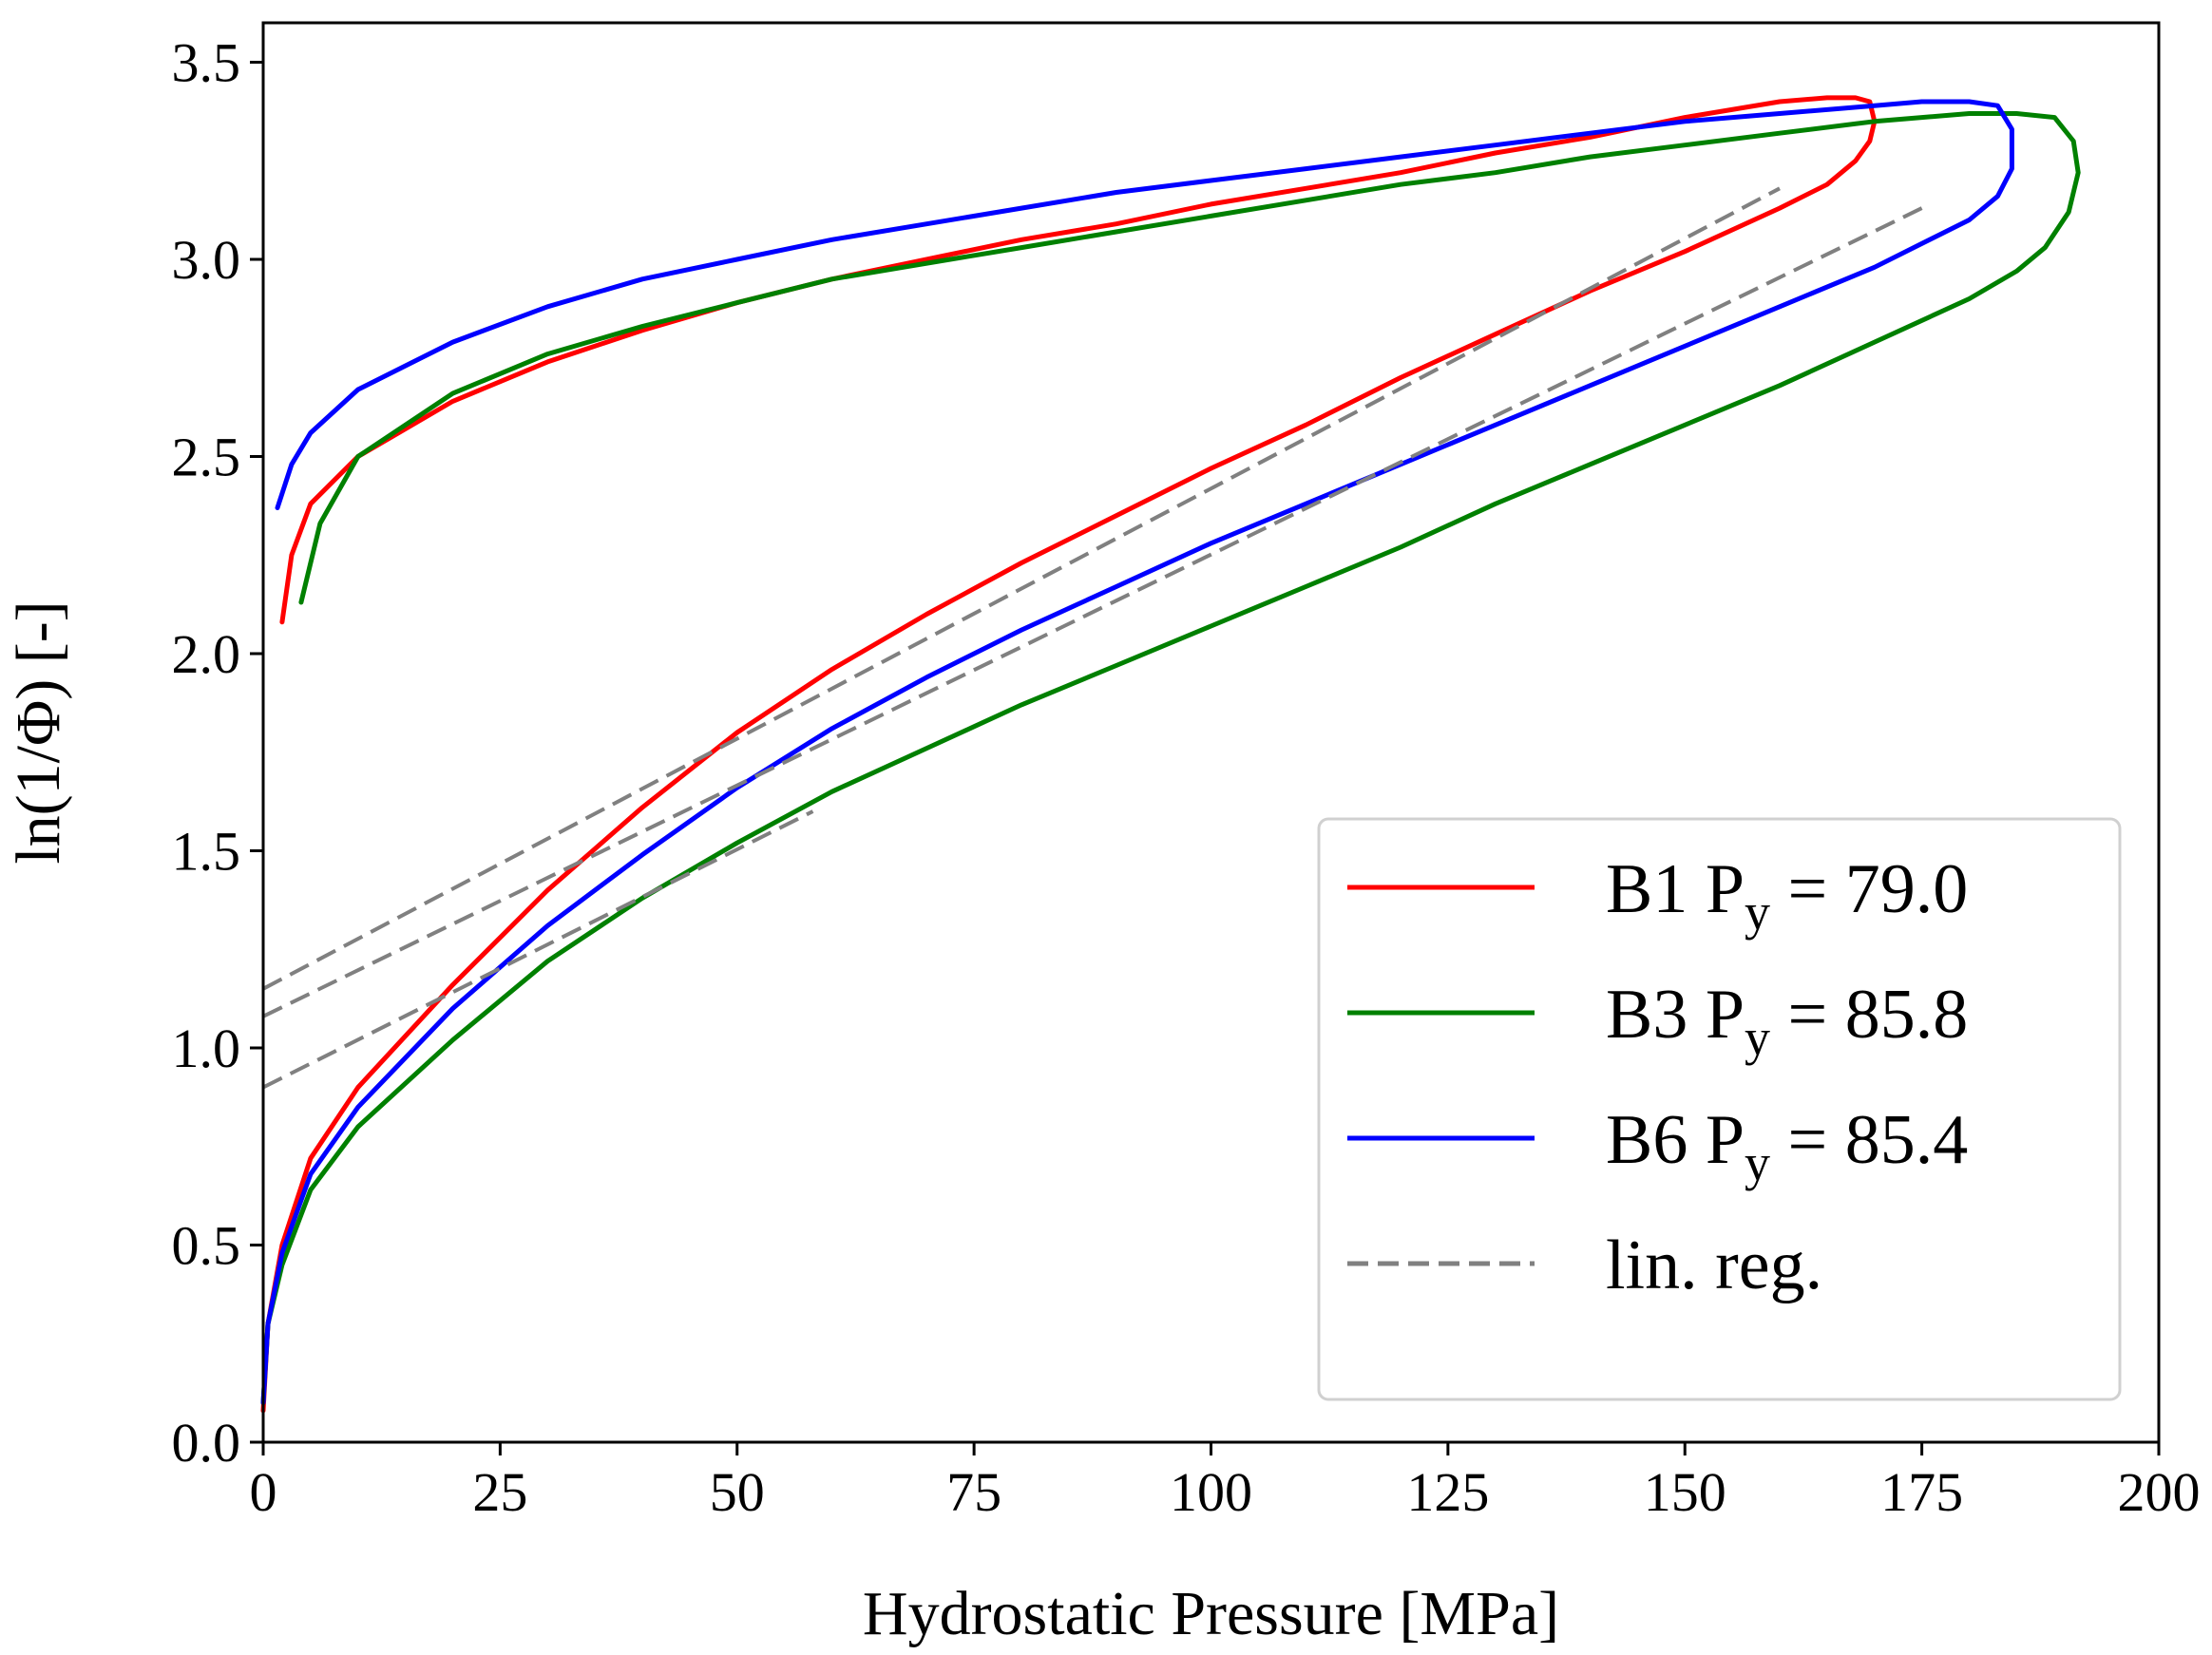 This screenshot has height=1655, width=2212. I want to click on x-tick-label: 150, so click(1685, 1492).